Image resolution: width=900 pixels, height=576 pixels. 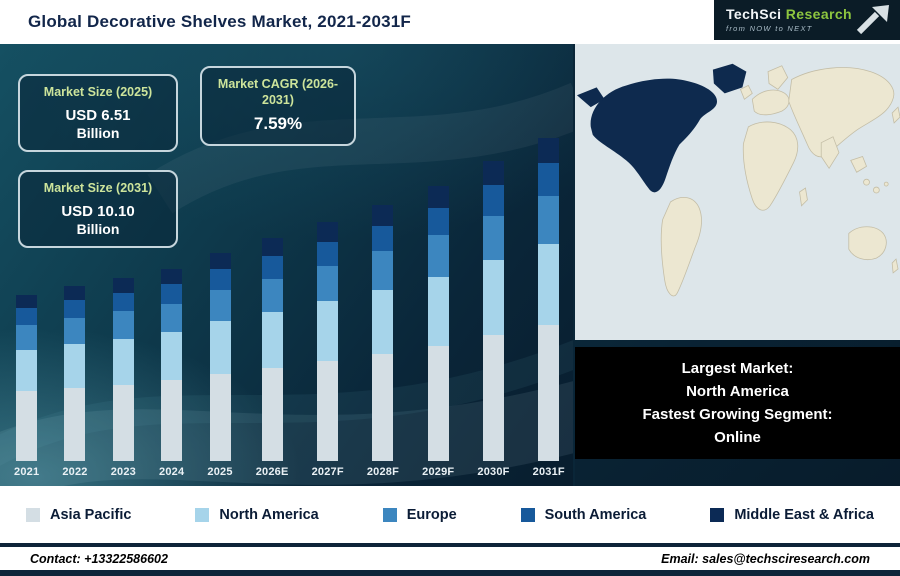 I want to click on map-scandinavia, so click(x=778, y=77).